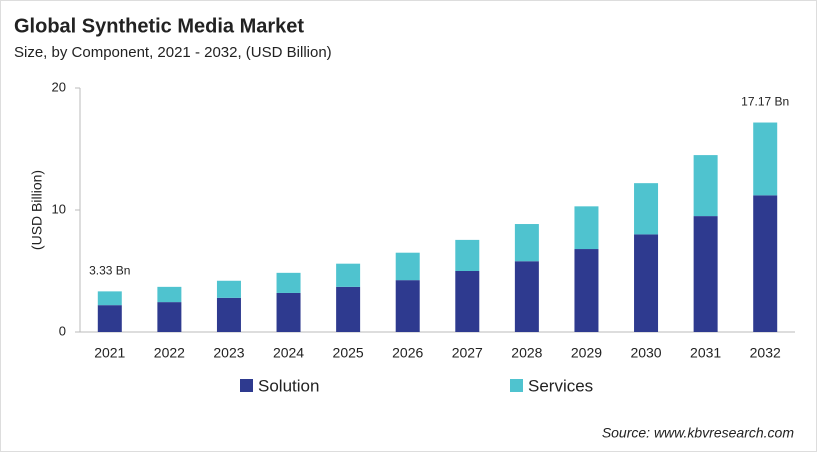  I want to click on x-tick-label: 2023, so click(228, 353).